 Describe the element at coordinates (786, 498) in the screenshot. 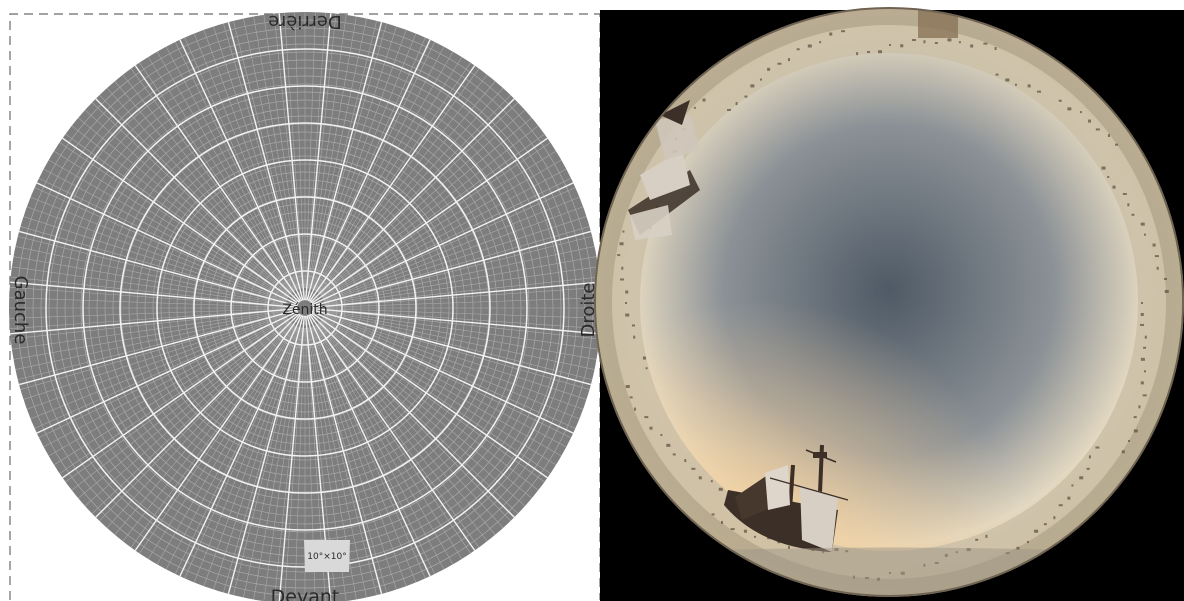

I see `foreground-ship` at that location.